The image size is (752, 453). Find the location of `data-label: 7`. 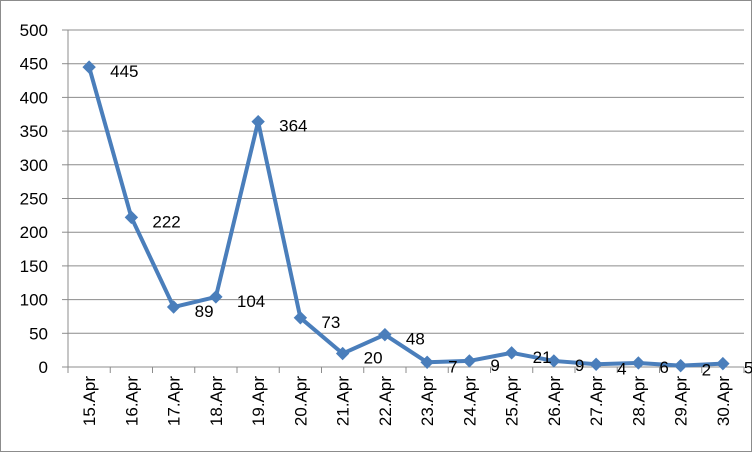

data-label: 7 is located at coordinates (452, 366).